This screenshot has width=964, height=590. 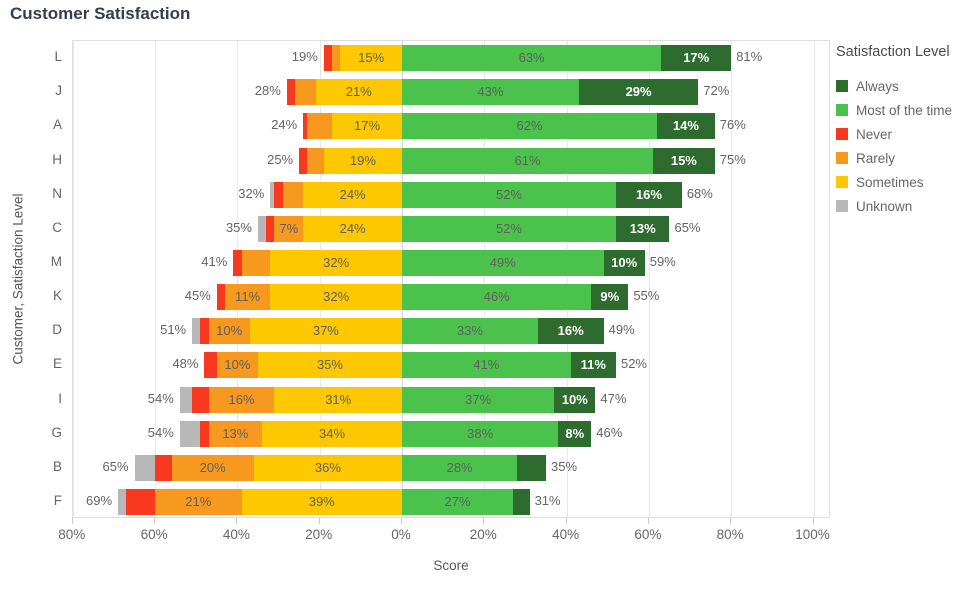 I want to click on bar-M-sometimes, so click(x=336, y=262).